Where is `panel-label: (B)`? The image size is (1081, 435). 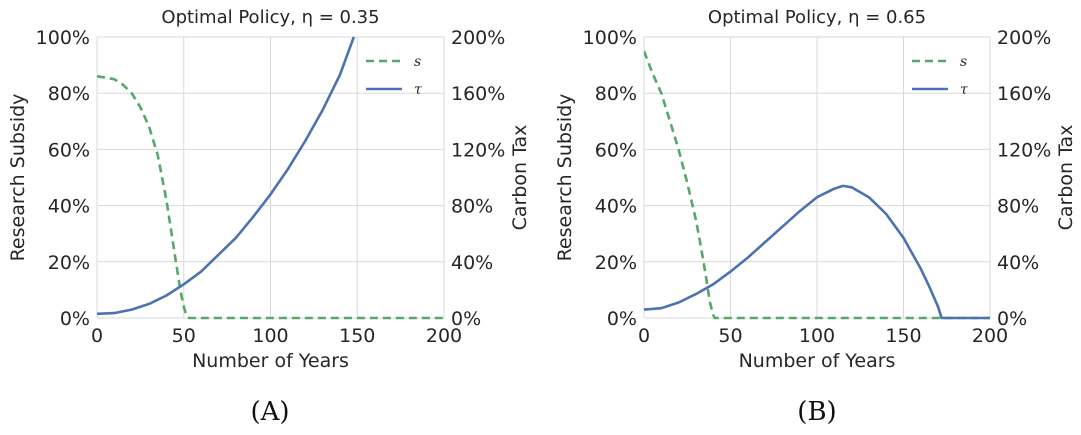 panel-label: (B) is located at coordinates (816, 412).